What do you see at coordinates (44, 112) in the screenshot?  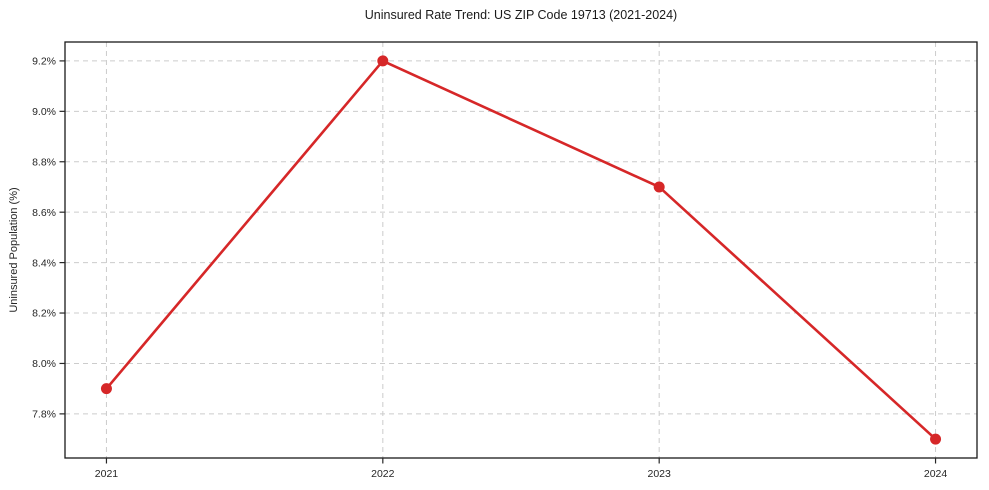 I see `y-tick-label: 9.0%` at bounding box center [44, 112].